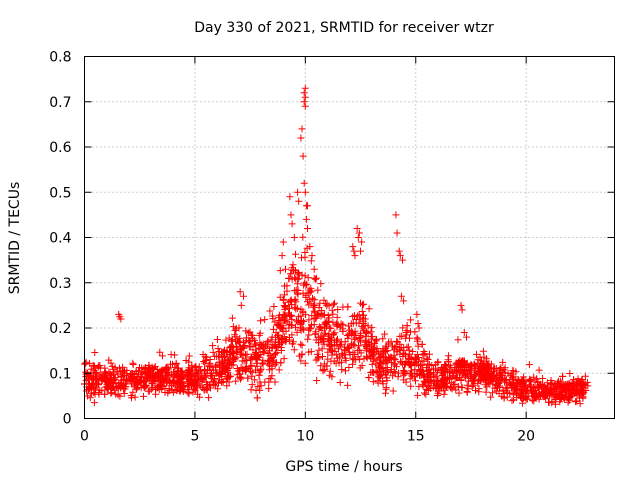  I want to click on y-tick-label: 0.1, so click(60, 374).